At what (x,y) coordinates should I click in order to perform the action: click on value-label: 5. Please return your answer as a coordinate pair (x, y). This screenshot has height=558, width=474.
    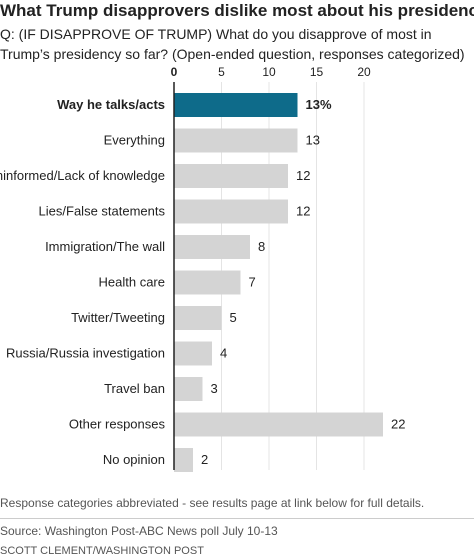
    Looking at the image, I should click on (233, 317).